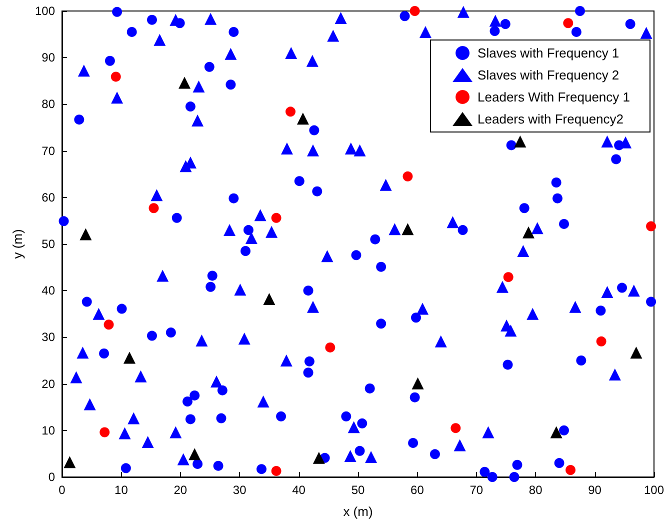  What do you see at coordinates (49, 244) in the screenshot?
I see `y-tick-label: 50` at bounding box center [49, 244].